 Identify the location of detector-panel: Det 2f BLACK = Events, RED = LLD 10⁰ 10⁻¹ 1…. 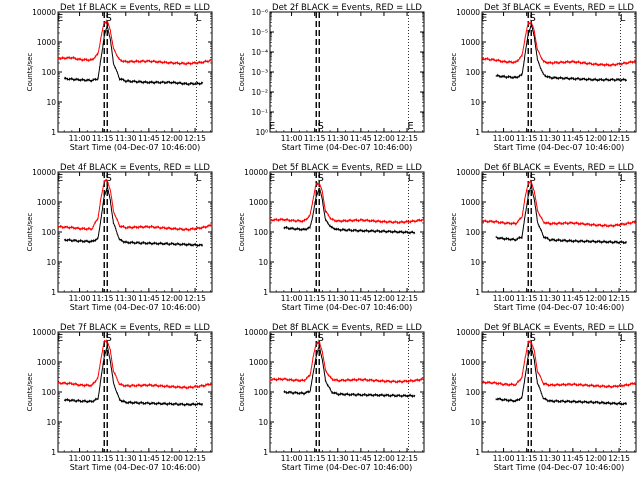
(331, 77).